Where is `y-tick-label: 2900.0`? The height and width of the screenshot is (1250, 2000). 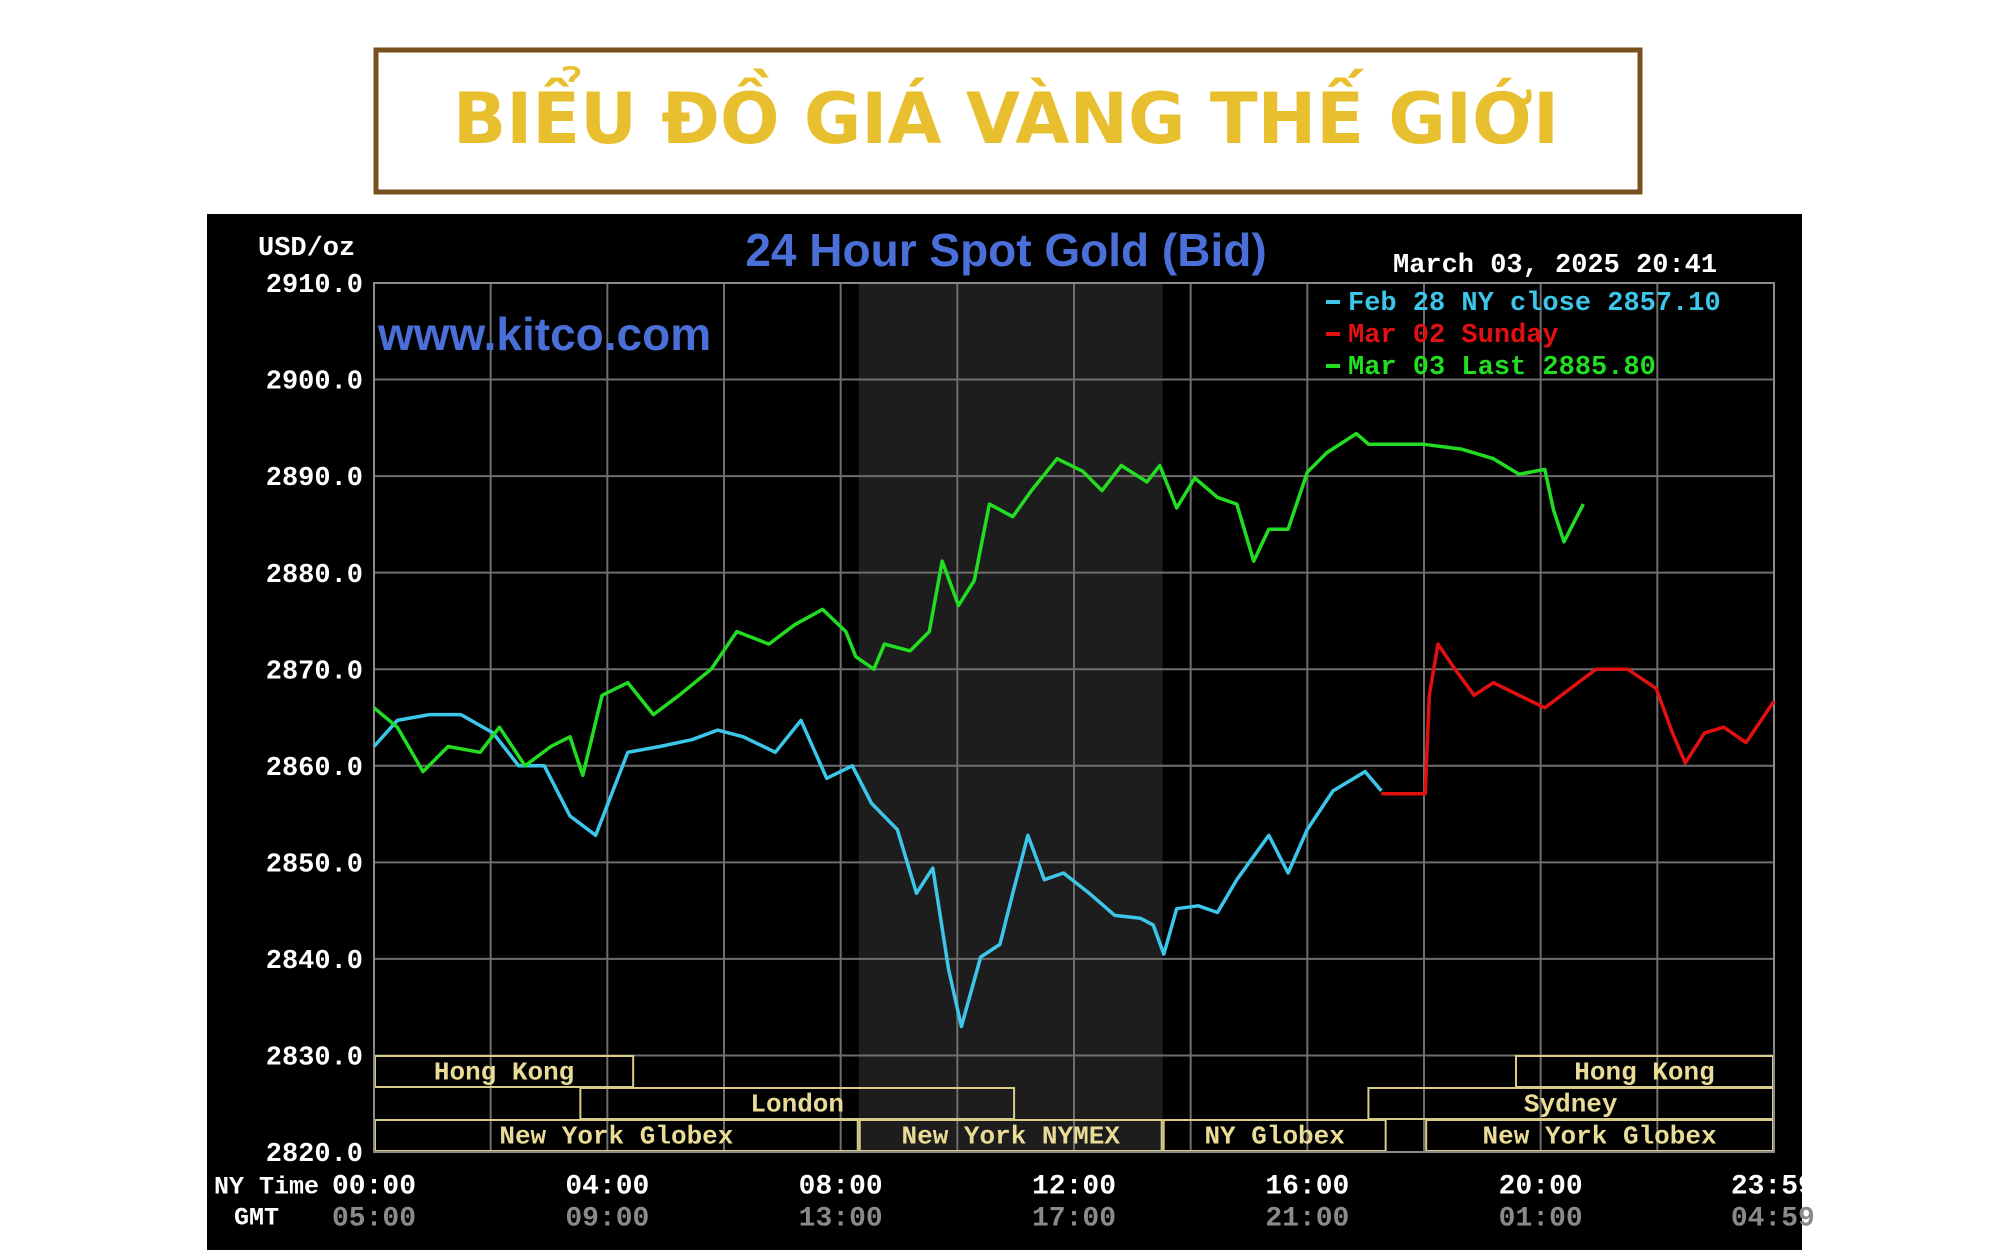 y-tick-label: 2900.0 is located at coordinates (314, 383).